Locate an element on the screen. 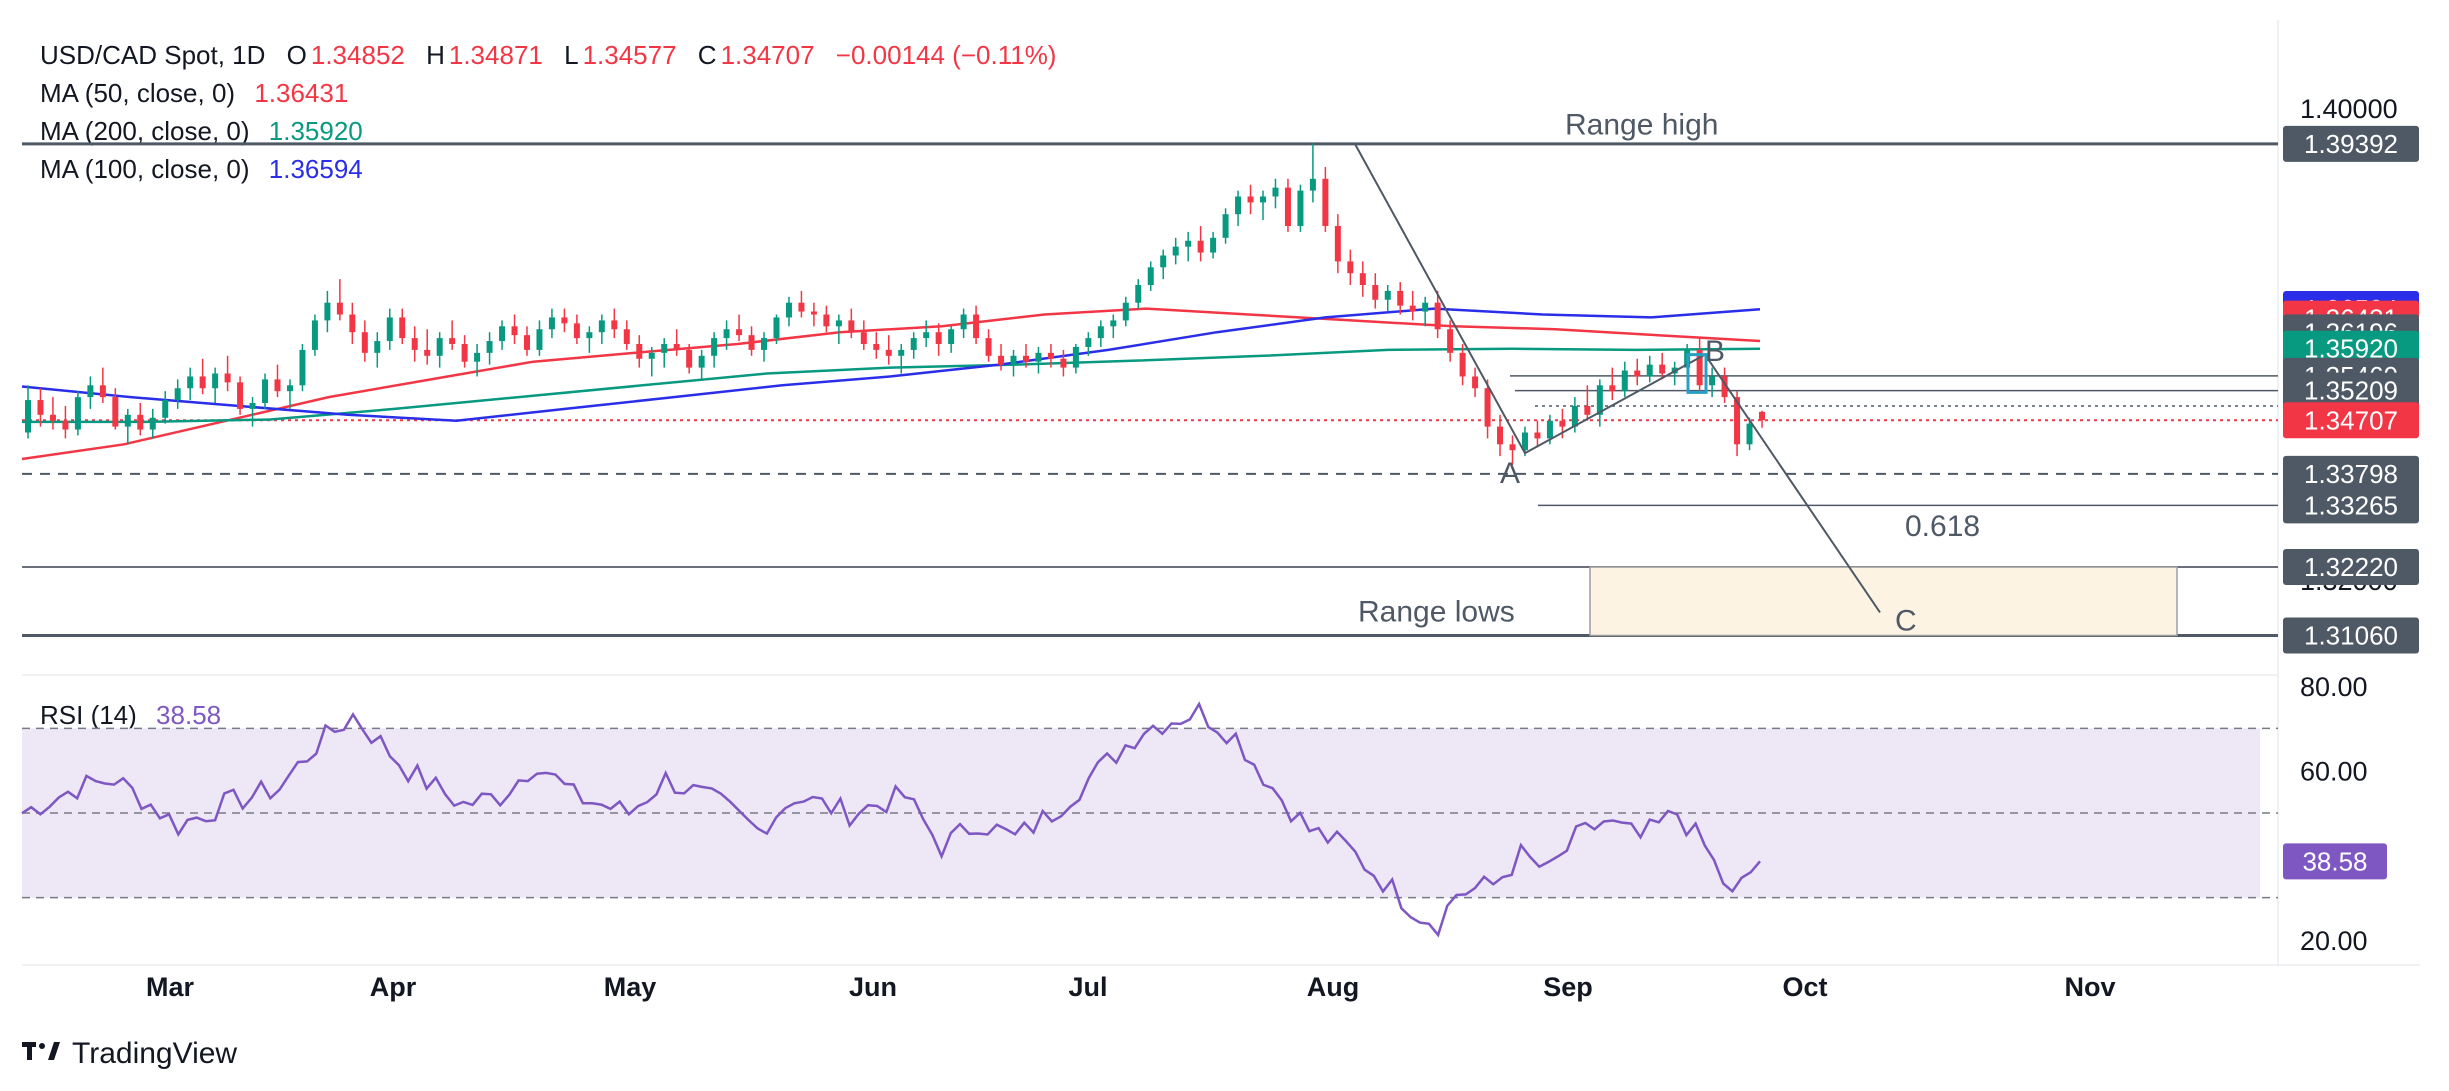 The height and width of the screenshot is (1091, 2449). highlight-box is located at coordinates (1697, 373).